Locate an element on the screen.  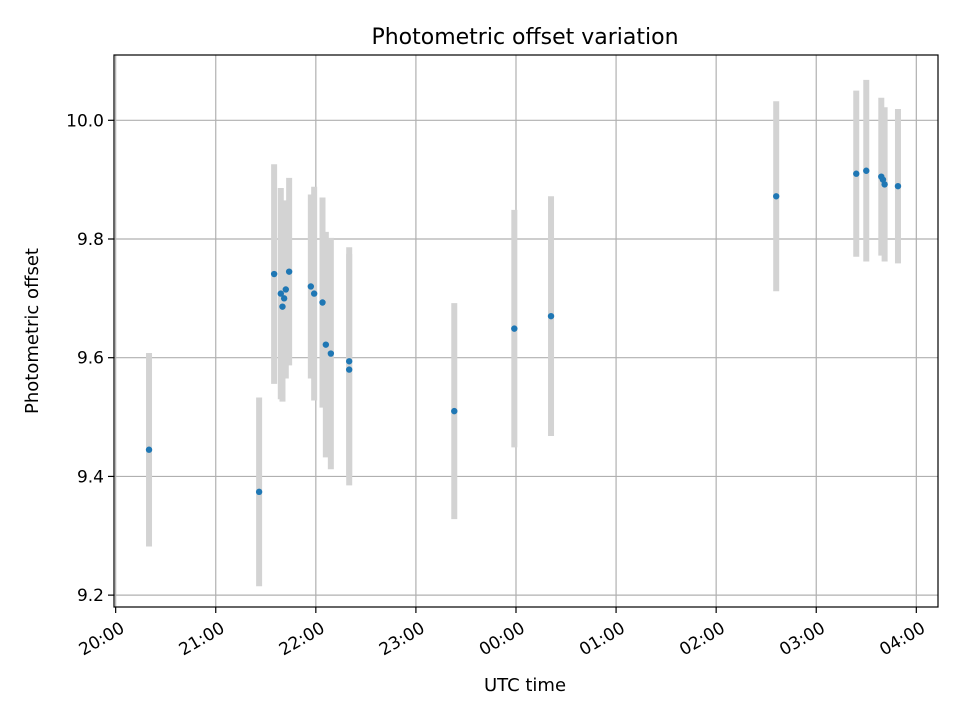
y-tick-label: 9.6 is located at coordinates (90, 359).